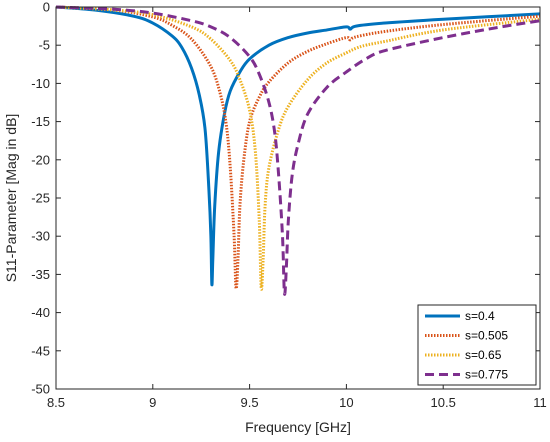 This screenshot has height=442, width=550. What do you see at coordinates (40, 198) in the screenshot?
I see `y-tick-label: -25` at bounding box center [40, 198].